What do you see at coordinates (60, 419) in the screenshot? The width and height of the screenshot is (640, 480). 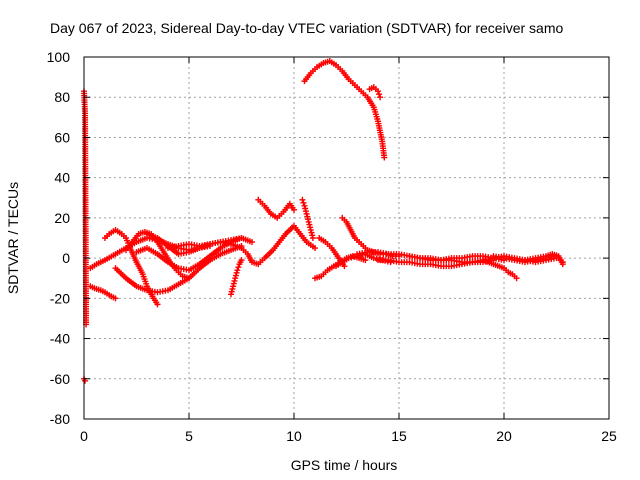 I see `y-tick-label: -80` at bounding box center [60, 419].